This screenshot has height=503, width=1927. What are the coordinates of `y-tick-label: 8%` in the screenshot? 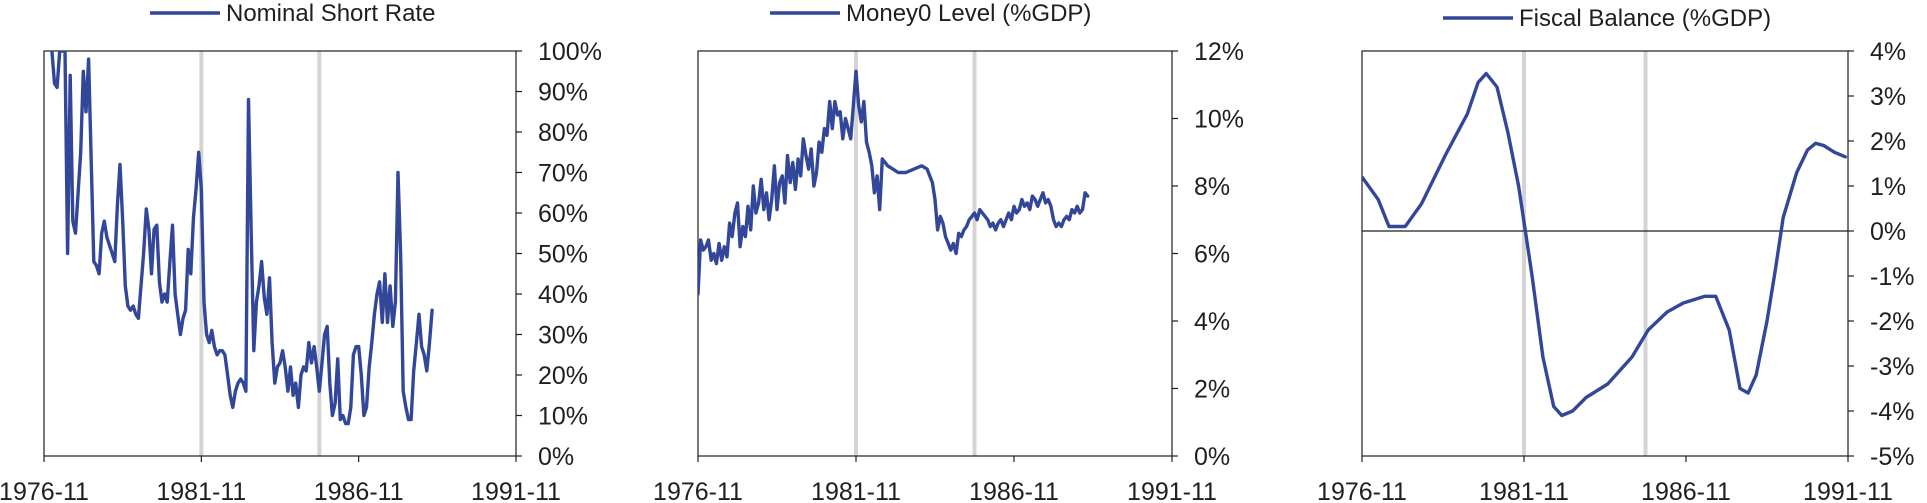 It's located at (1212, 187).